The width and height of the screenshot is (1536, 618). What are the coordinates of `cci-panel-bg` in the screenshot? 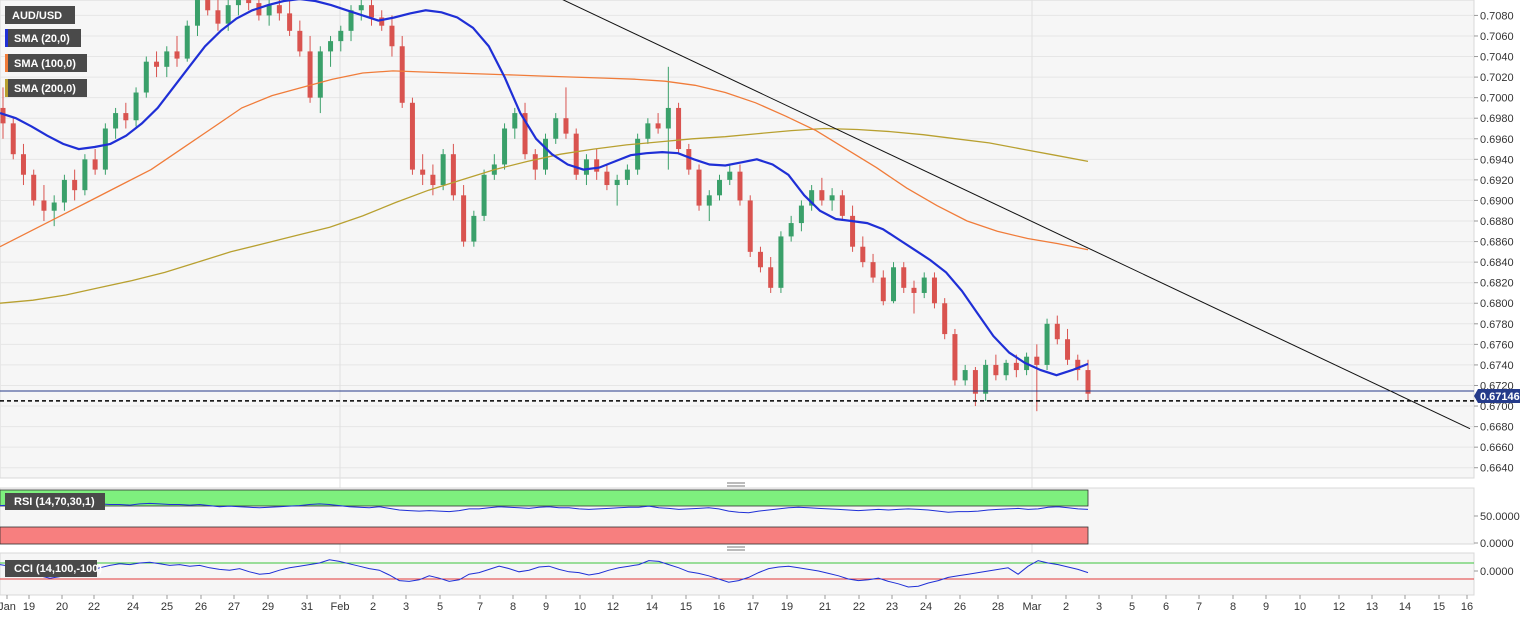 It's located at (737, 574).